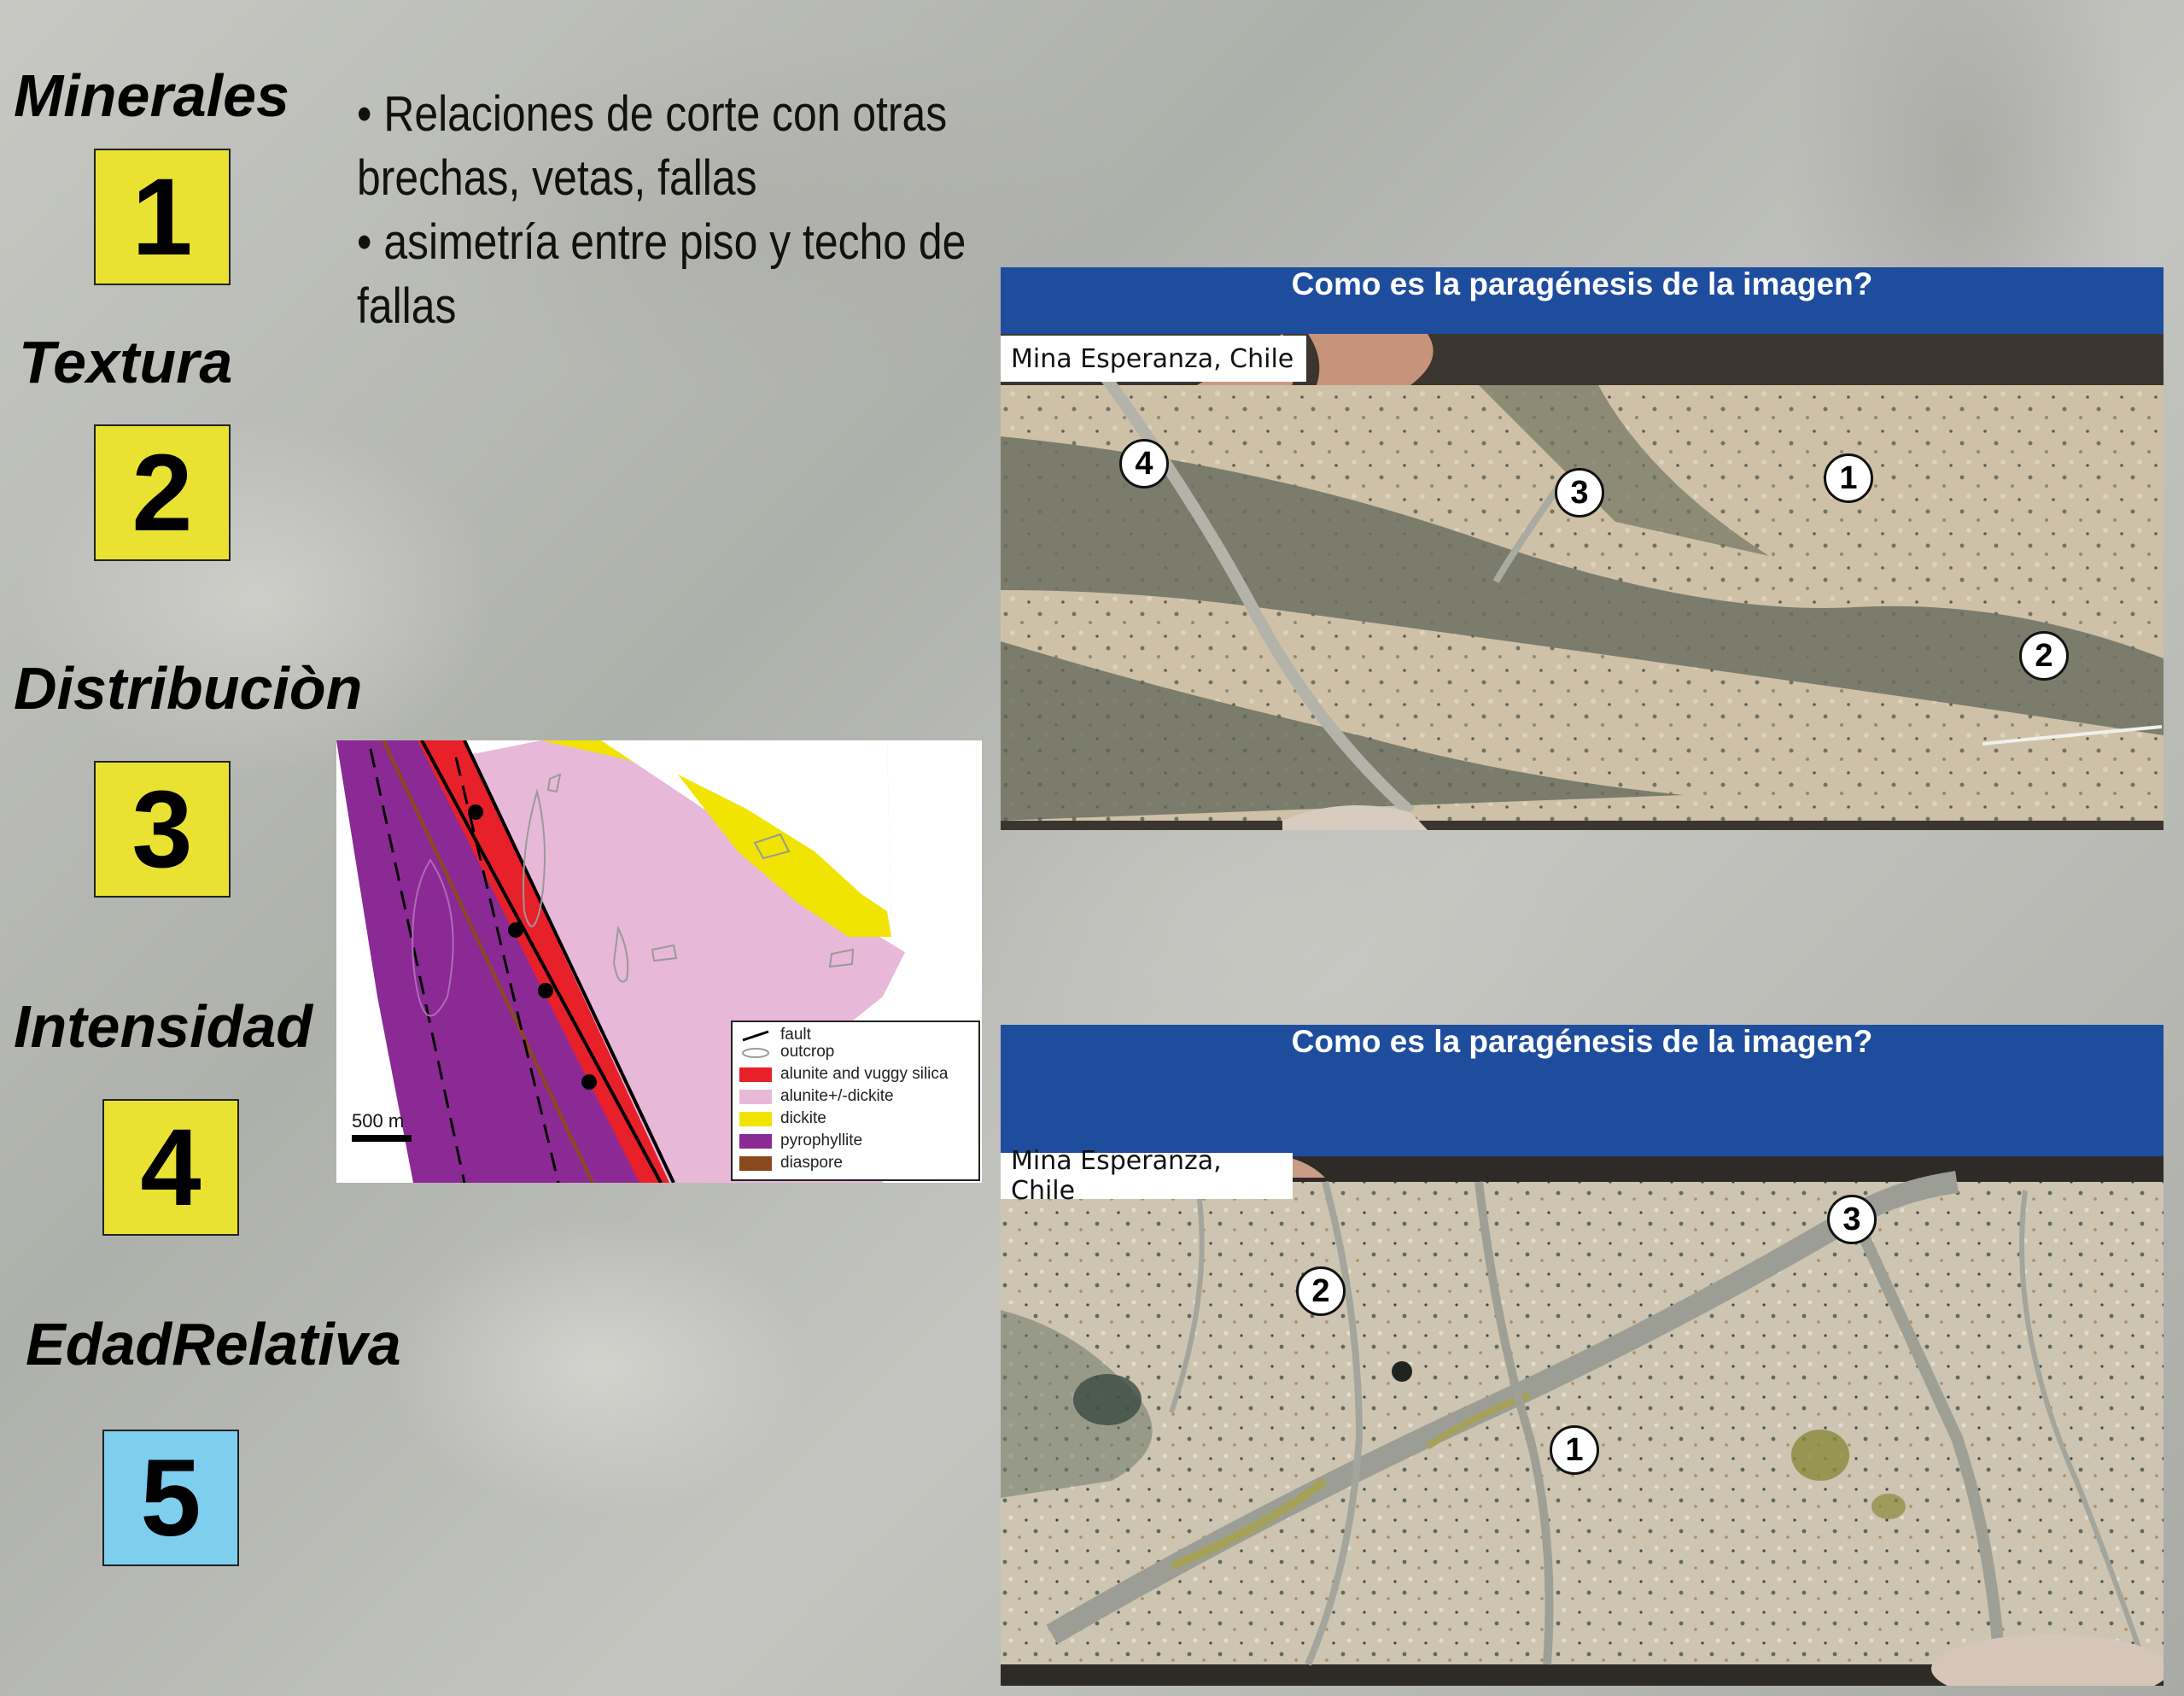 The height and width of the screenshot is (1696, 2184). What do you see at coordinates (812, 1163) in the screenshot?
I see `legend-diaspore: diaspore` at bounding box center [812, 1163].